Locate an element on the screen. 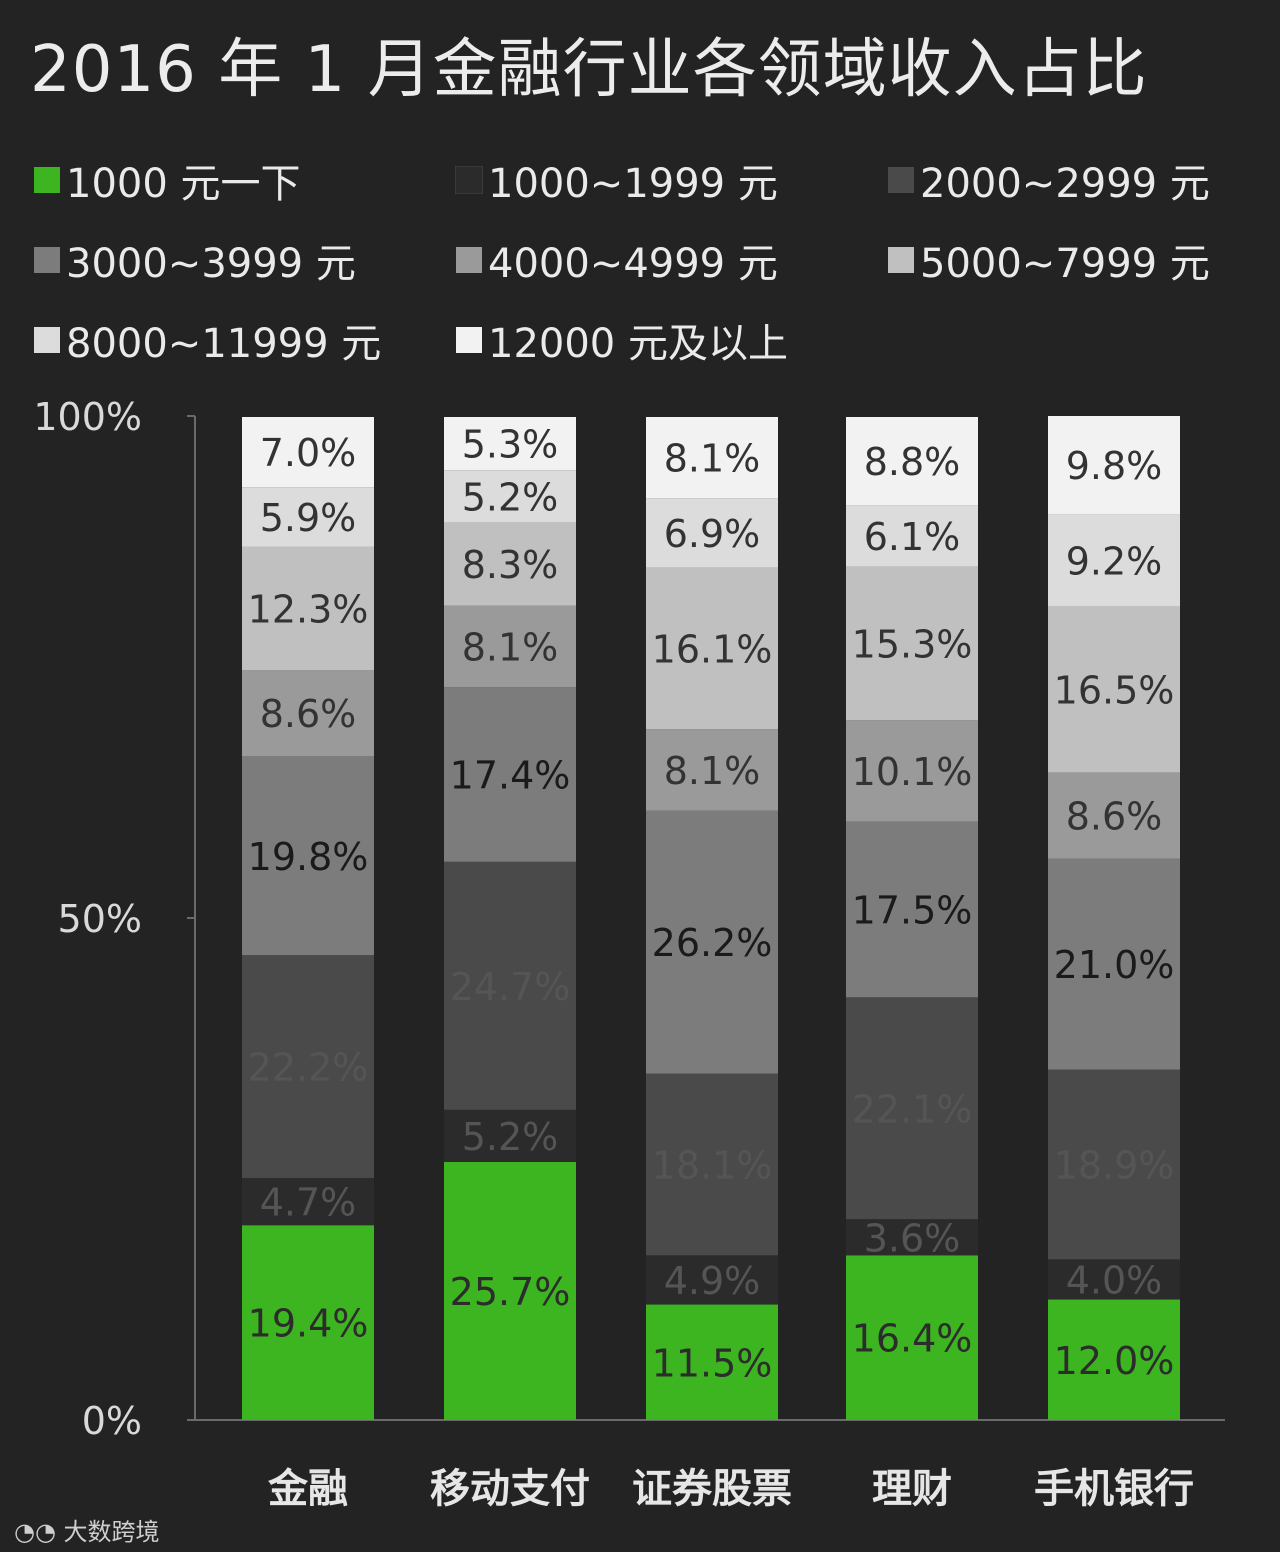 The image size is (1280, 1552). data-label: 9.2% is located at coordinates (1114, 562).